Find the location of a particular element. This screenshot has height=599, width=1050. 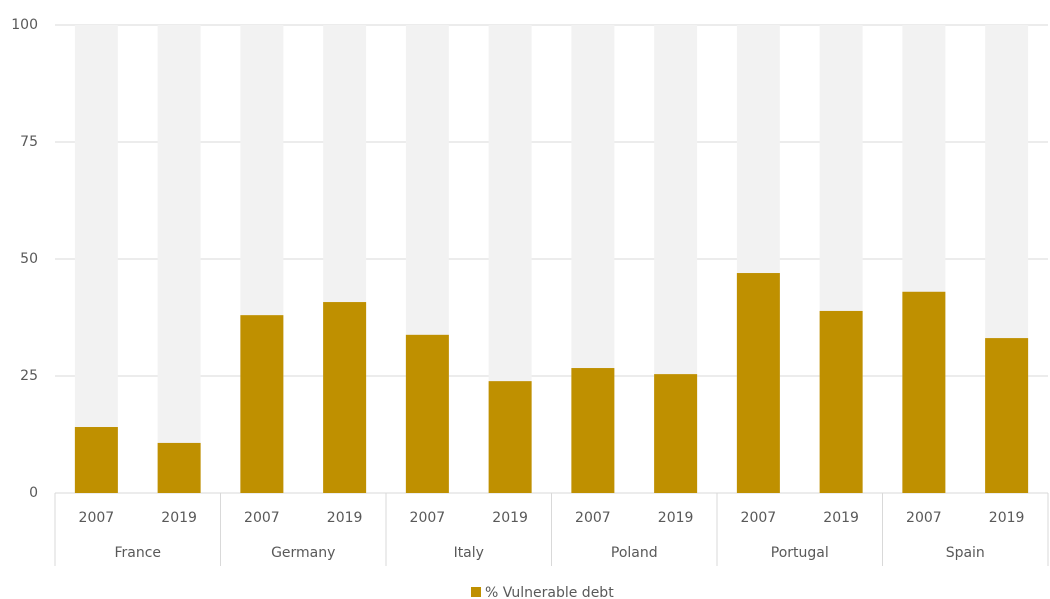

group-label: France is located at coordinates (137, 553).